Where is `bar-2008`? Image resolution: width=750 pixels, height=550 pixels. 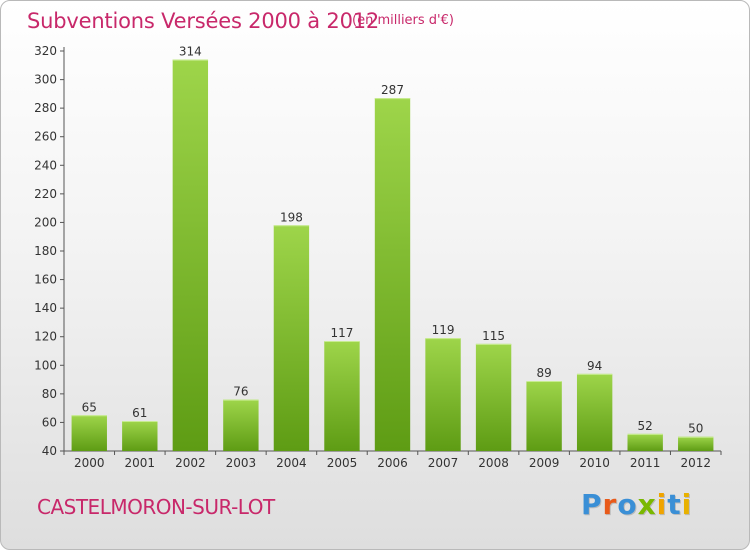 bar-2008 is located at coordinates (493, 397).